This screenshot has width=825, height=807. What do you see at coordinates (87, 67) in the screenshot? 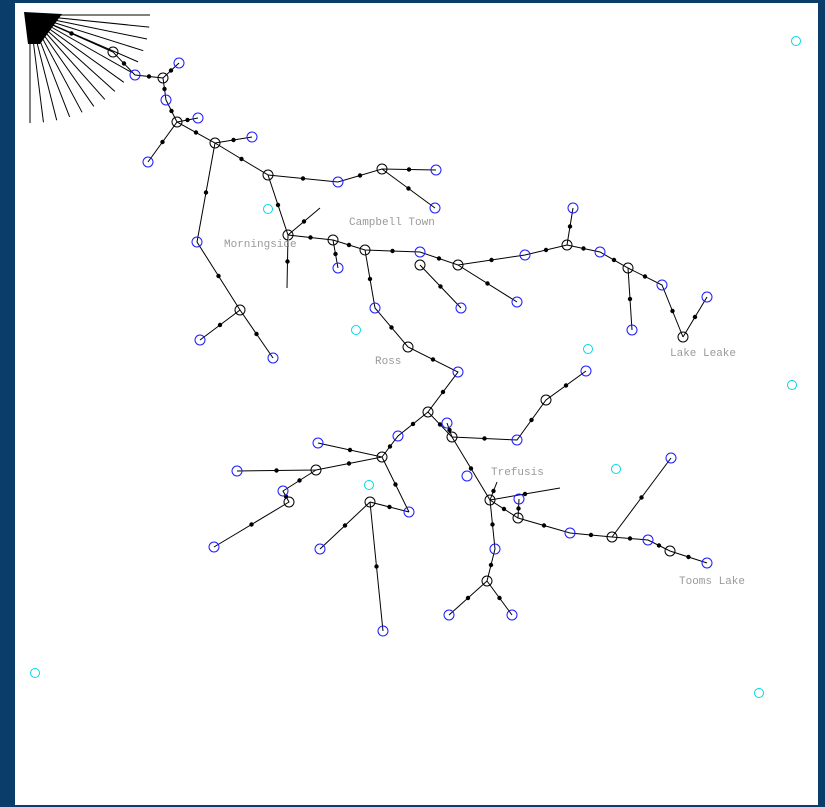
I see `corner-fan` at bounding box center [87, 67].